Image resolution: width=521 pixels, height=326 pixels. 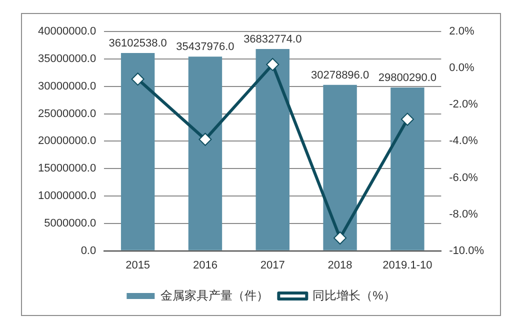 What do you see at coordinates (340, 75) in the screenshot?
I see `data-label: 30278896.0` at bounding box center [340, 75].